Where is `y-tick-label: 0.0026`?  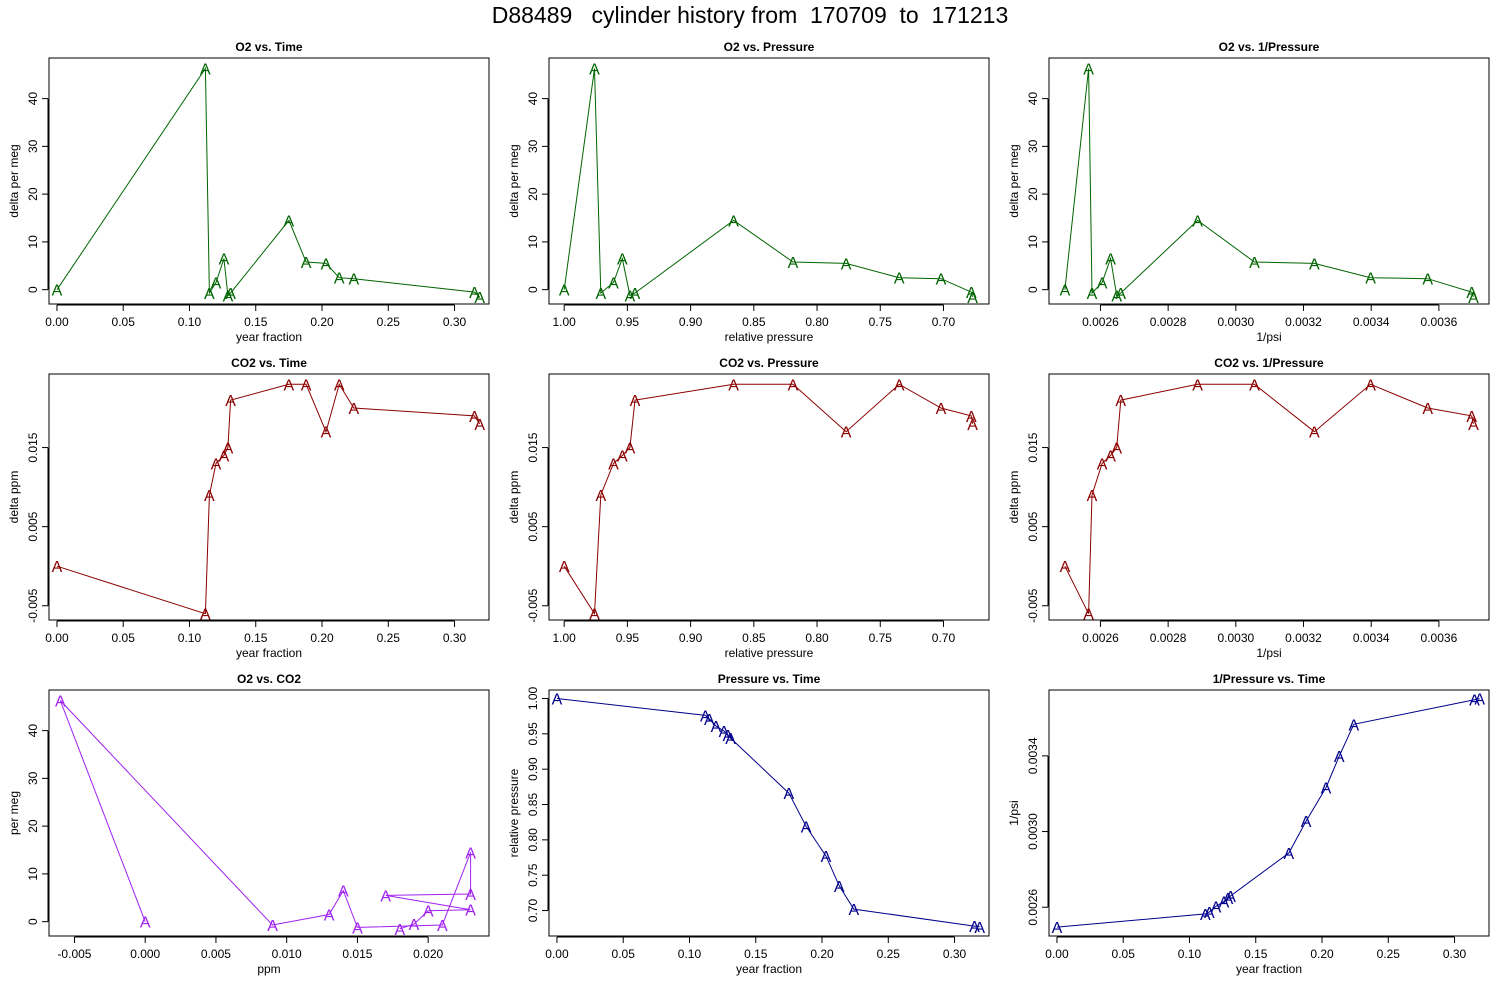 y-tick-label: 0.0026 is located at coordinates (1033, 907).